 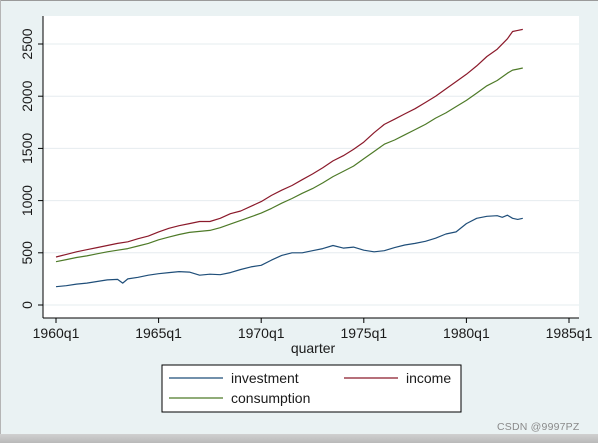 I want to click on y-axis: 0 500 1000 1500 2000 2500, so click(x=31, y=168).